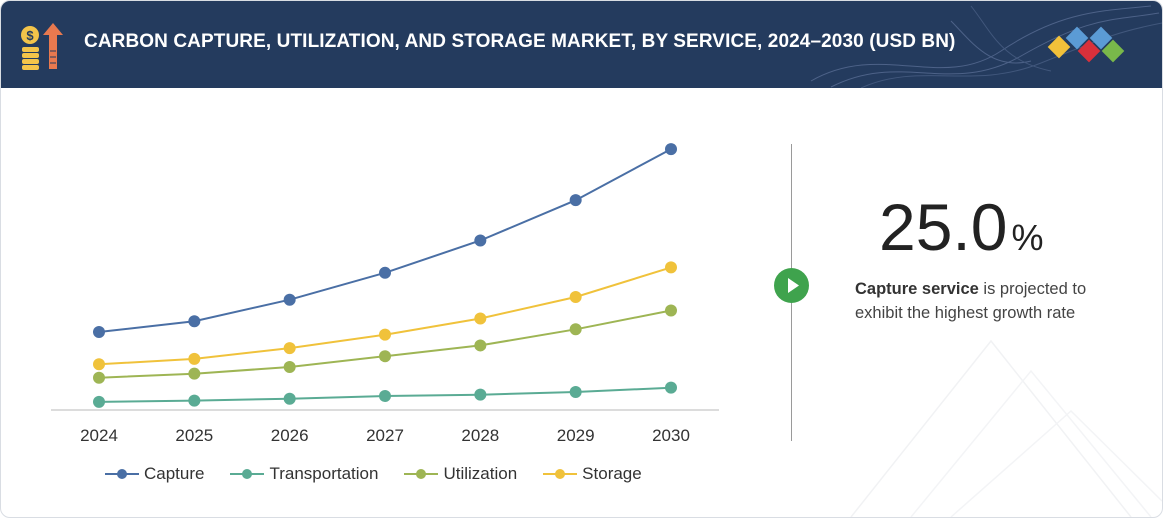 The width and height of the screenshot is (1163, 518). I want to click on legend-item-transportation: Transportation, so click(304, 474).